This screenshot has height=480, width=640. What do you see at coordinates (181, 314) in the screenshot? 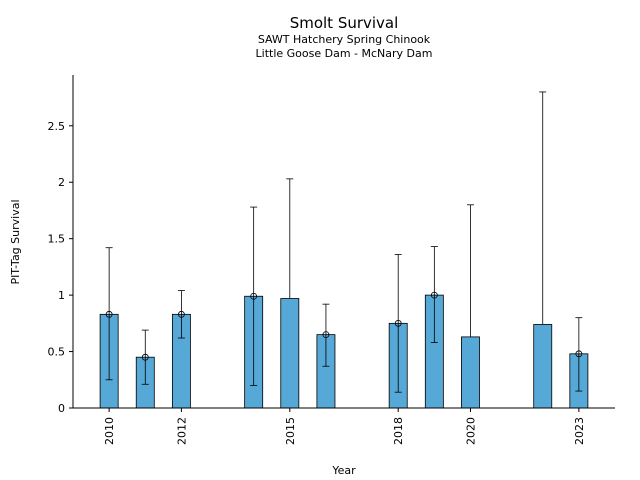
I see `point-2012` at bounding box center [181, 314].